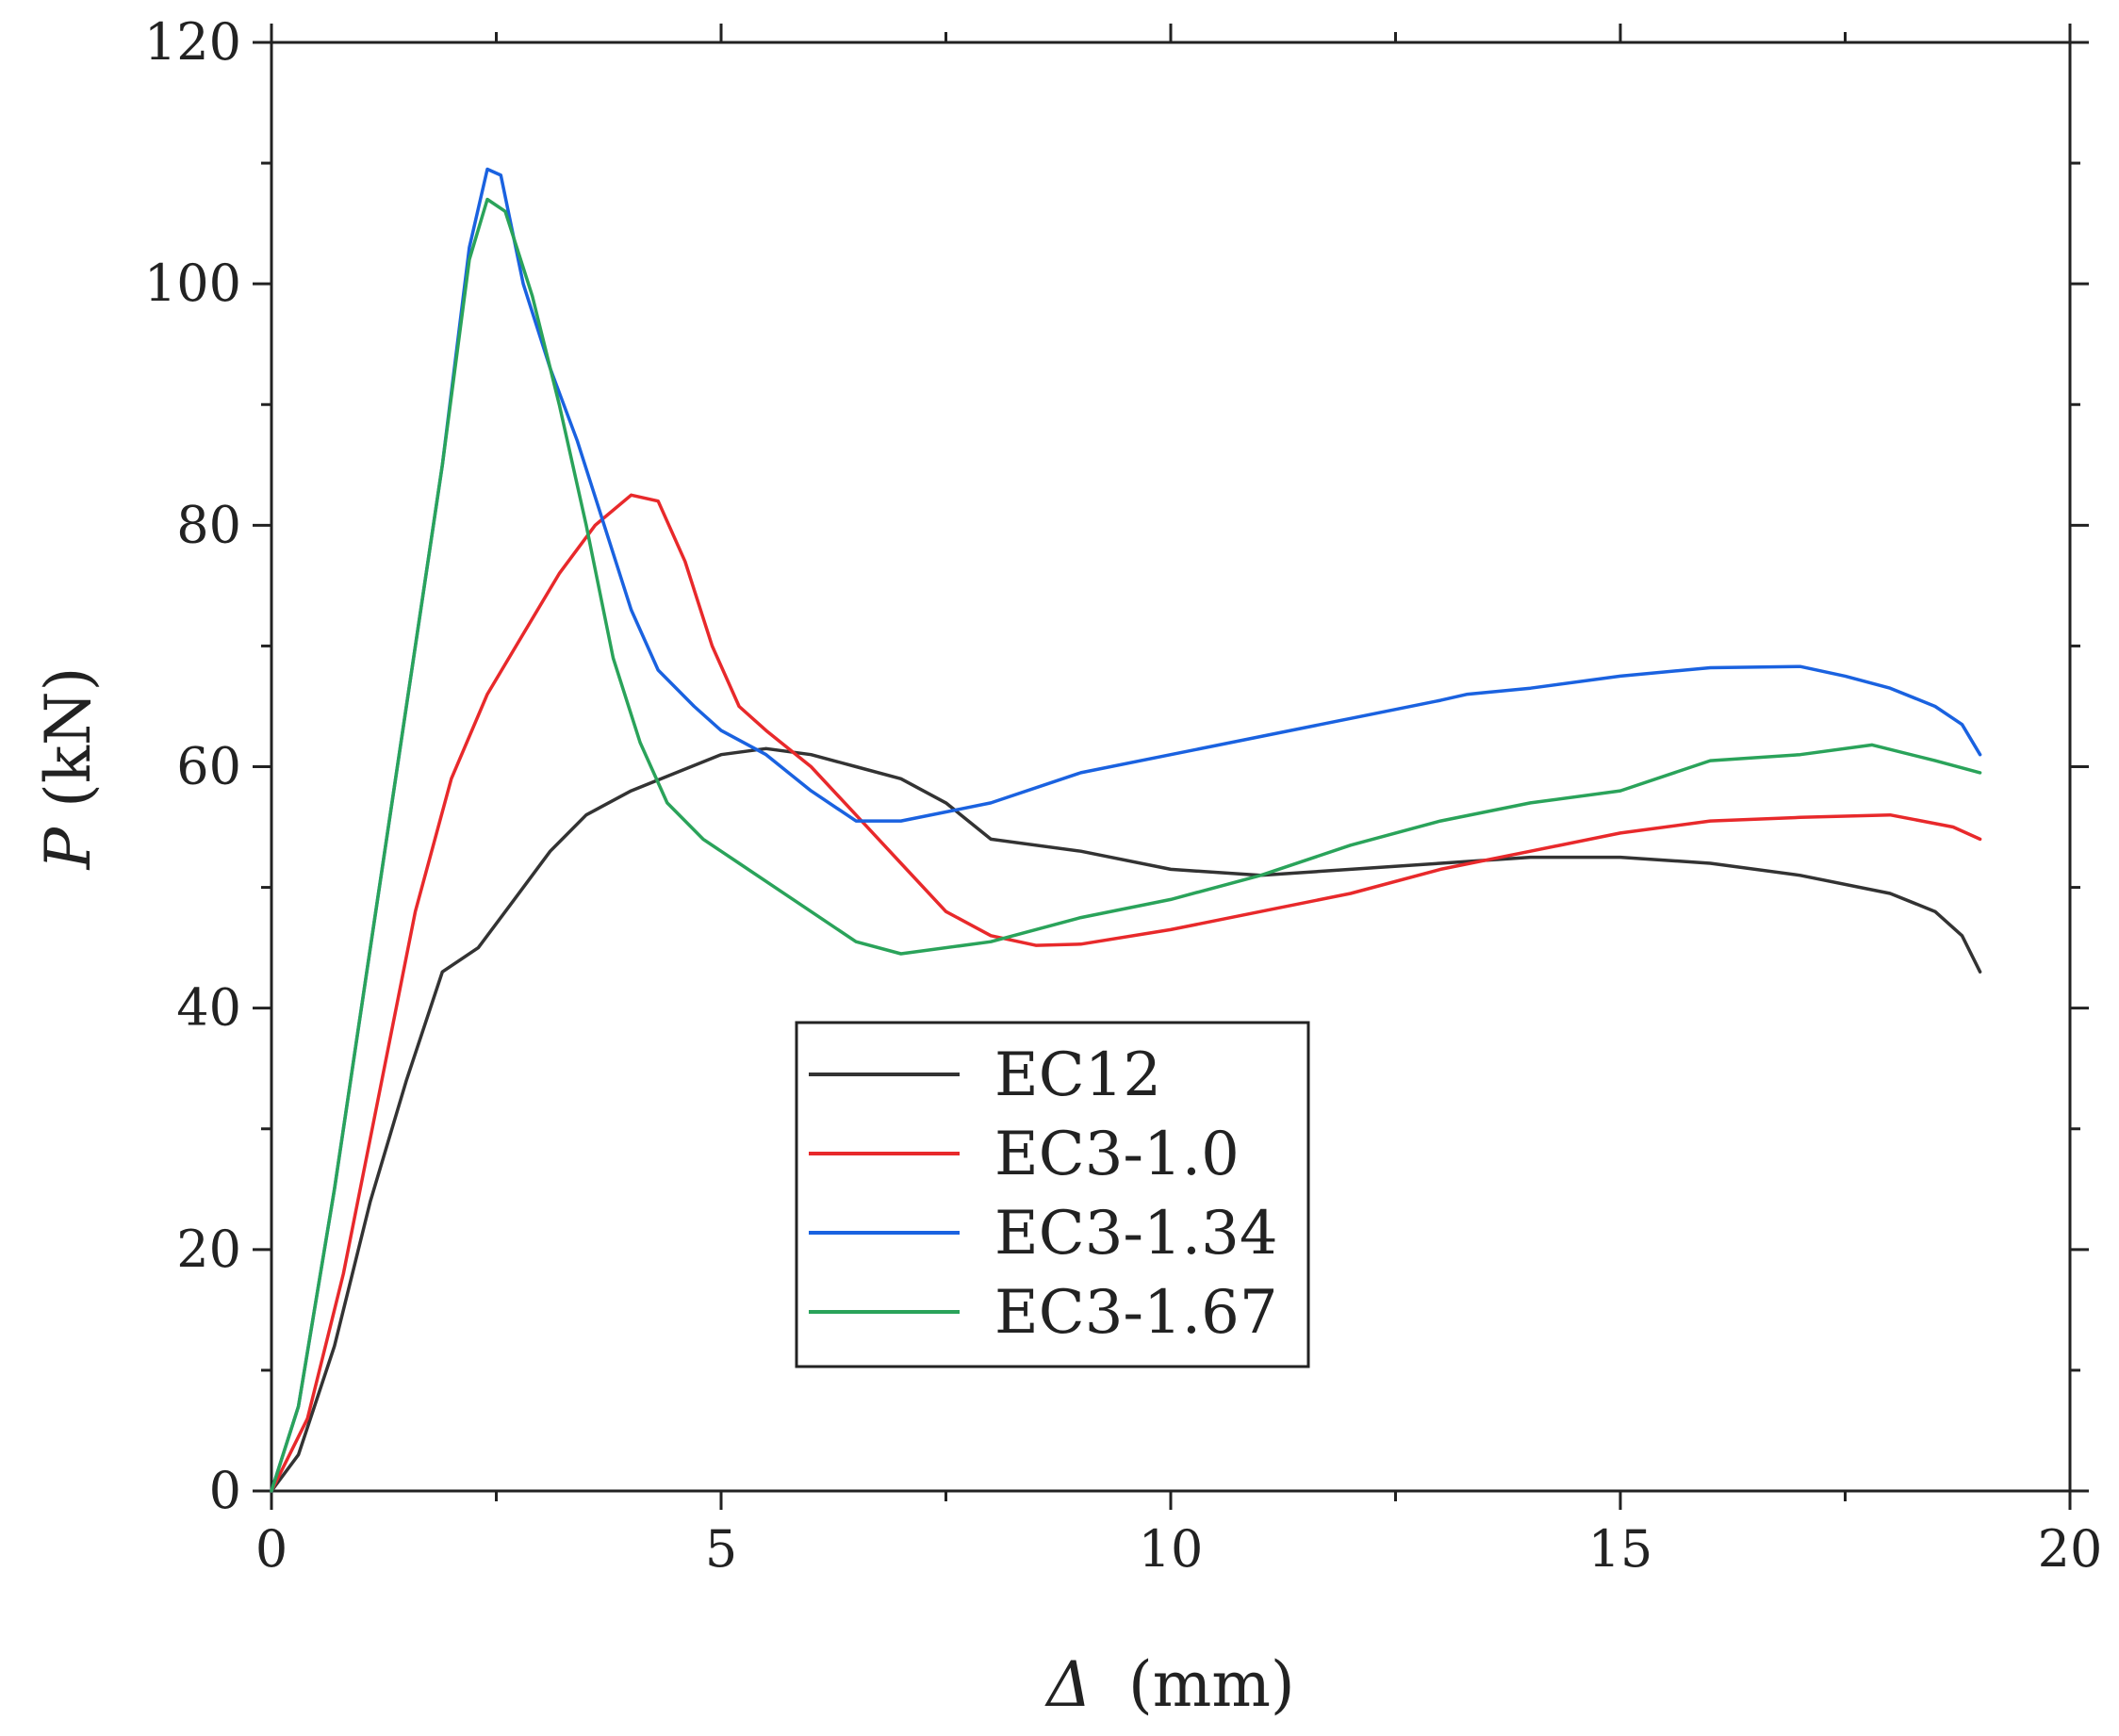  What do you see at coordinates (271, 1549) in the screenshot?
I see `x-tick-label: 0` at bounding box center [271, 1549].